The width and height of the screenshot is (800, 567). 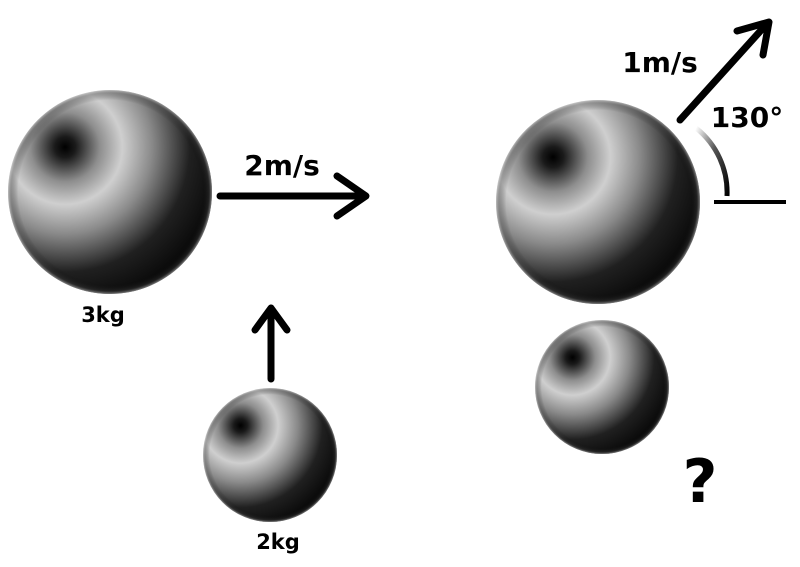 I want to click on small-ball-after, so click(x=602, y=387).